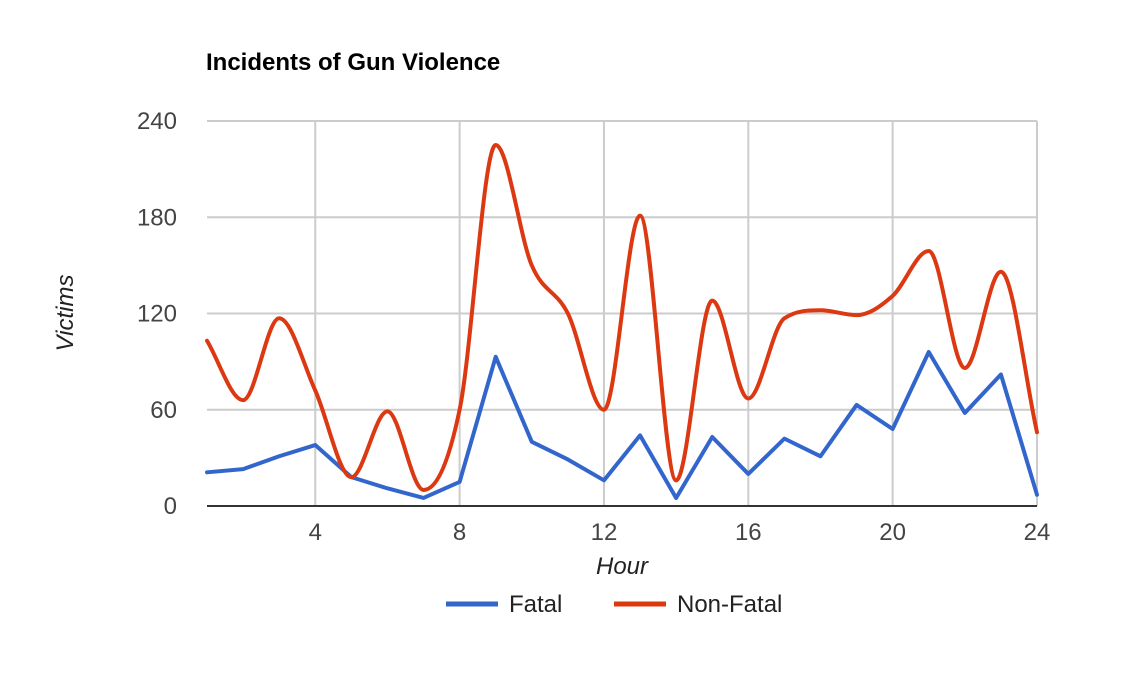 This screenshot has height=690, width=1148. What do you see at coordinates (157, 121) in the screenshot?
I see `y-tick-label: 240` at bounding box center [157, 121].